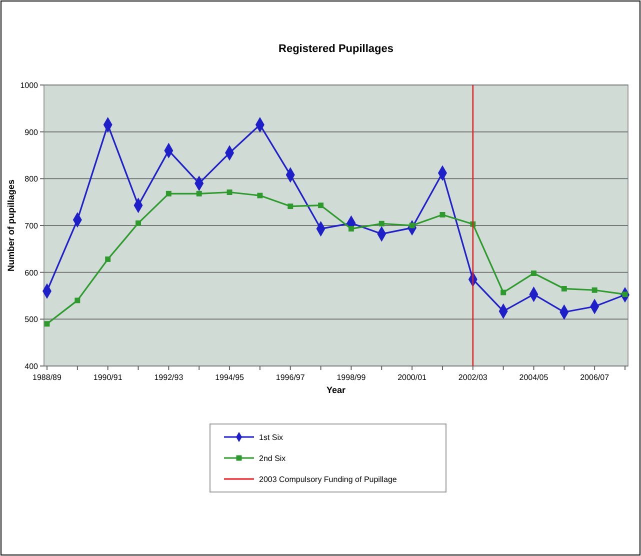 This screenshot has height=556, width=641. I want to click on y-tick-label: 900, so click(31, 132).